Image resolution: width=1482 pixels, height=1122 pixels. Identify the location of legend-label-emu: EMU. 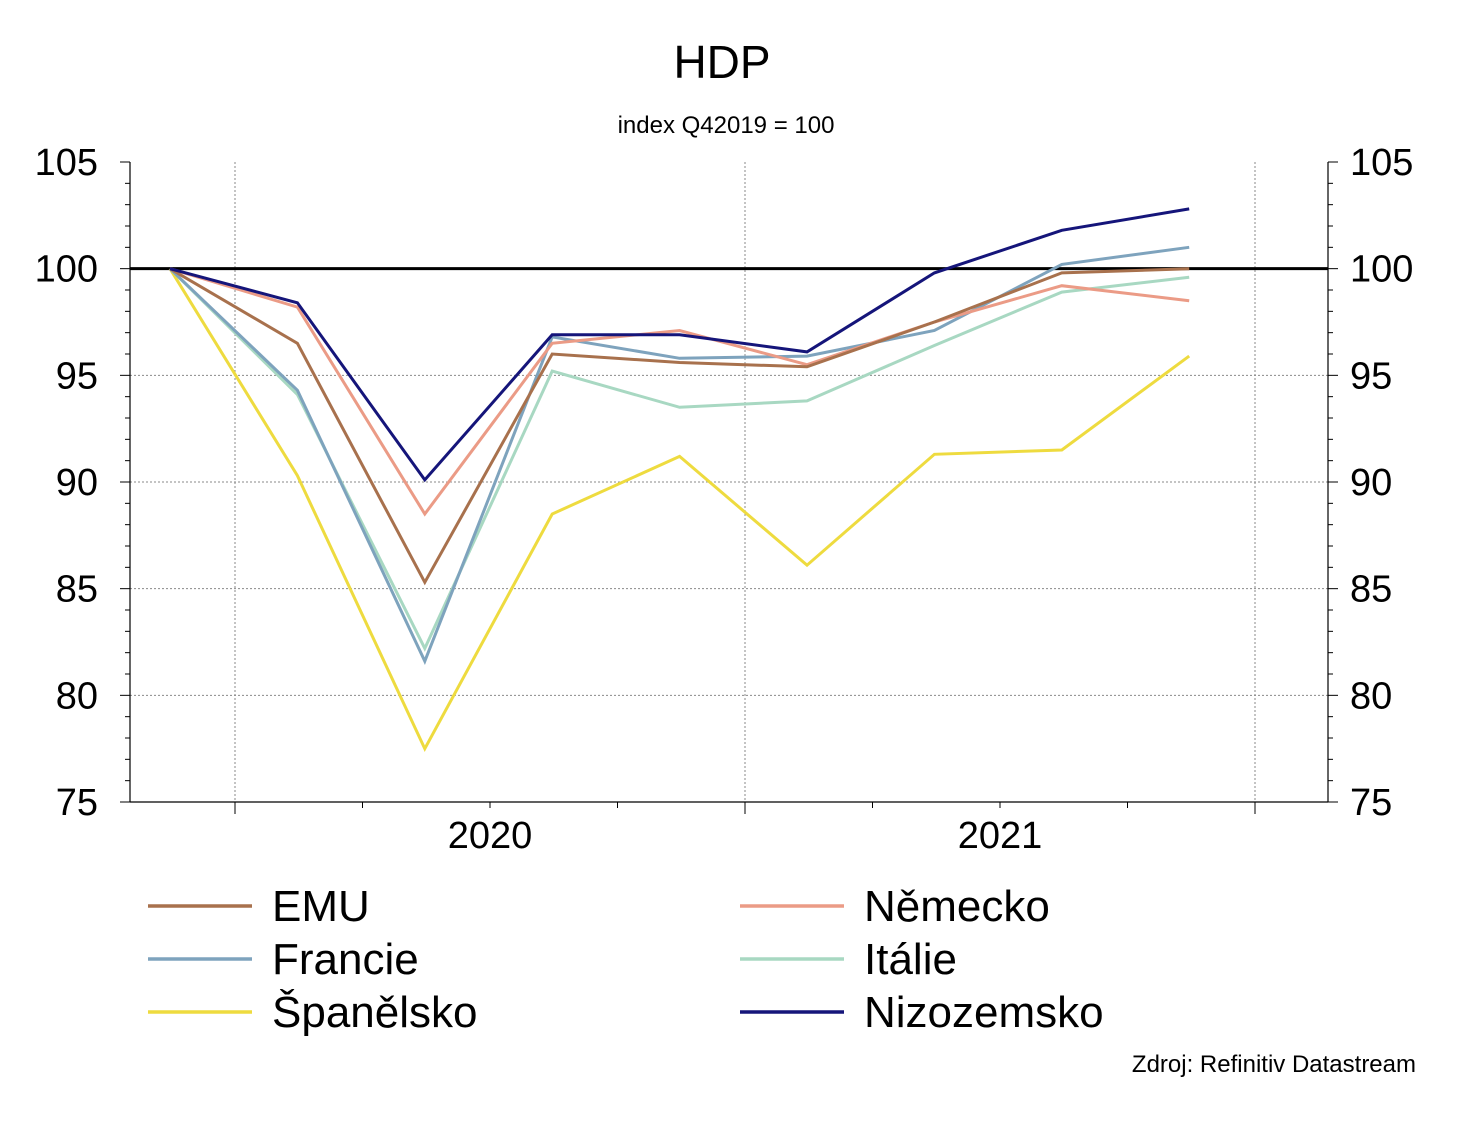
(321, 906).